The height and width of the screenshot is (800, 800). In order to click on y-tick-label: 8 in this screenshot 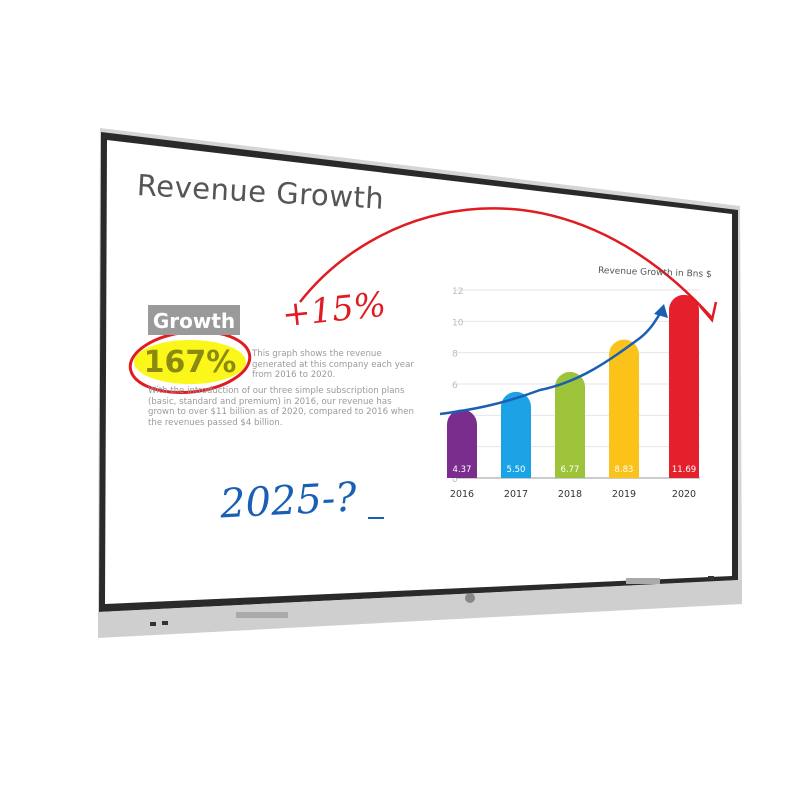, I will do `click(455, 355)`.